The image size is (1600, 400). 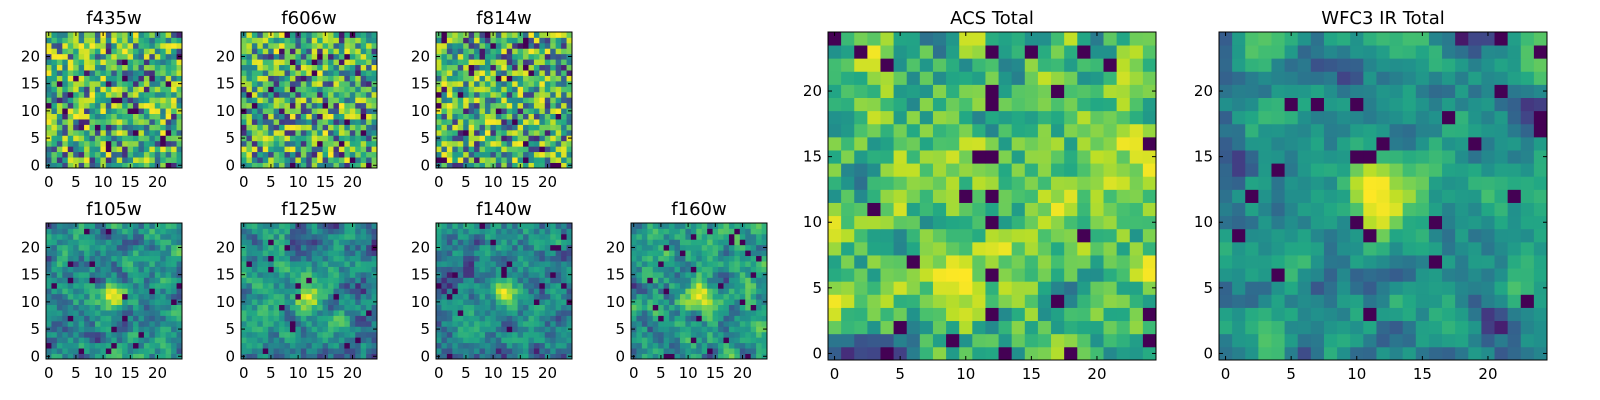 I want to click on y-tick-label: 0, so click(x=35, y=165).